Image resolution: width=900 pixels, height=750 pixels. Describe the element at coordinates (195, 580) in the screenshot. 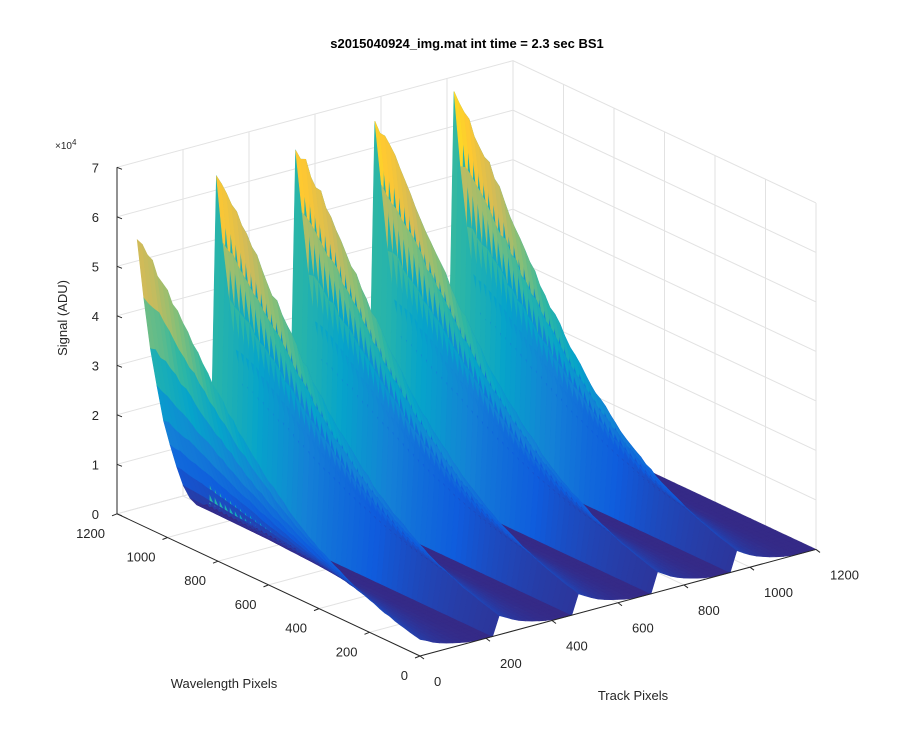

I see `y-tick-label: 800` at that location.